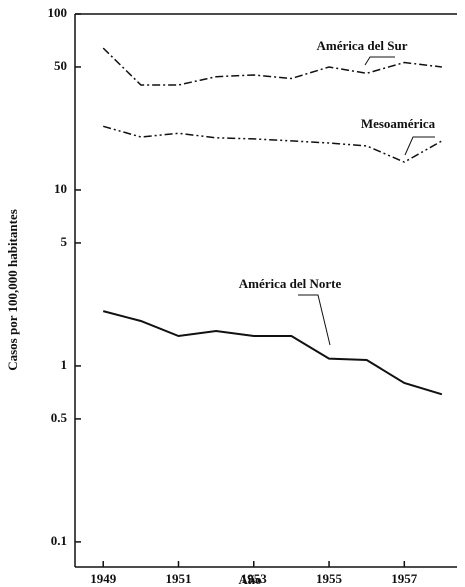 Image resolution: width=465 pixels, height=587 pixels. Describe the element at coordinates (398, 123) in the screenshot. I see `series-label: Mesoamérica` at that location.